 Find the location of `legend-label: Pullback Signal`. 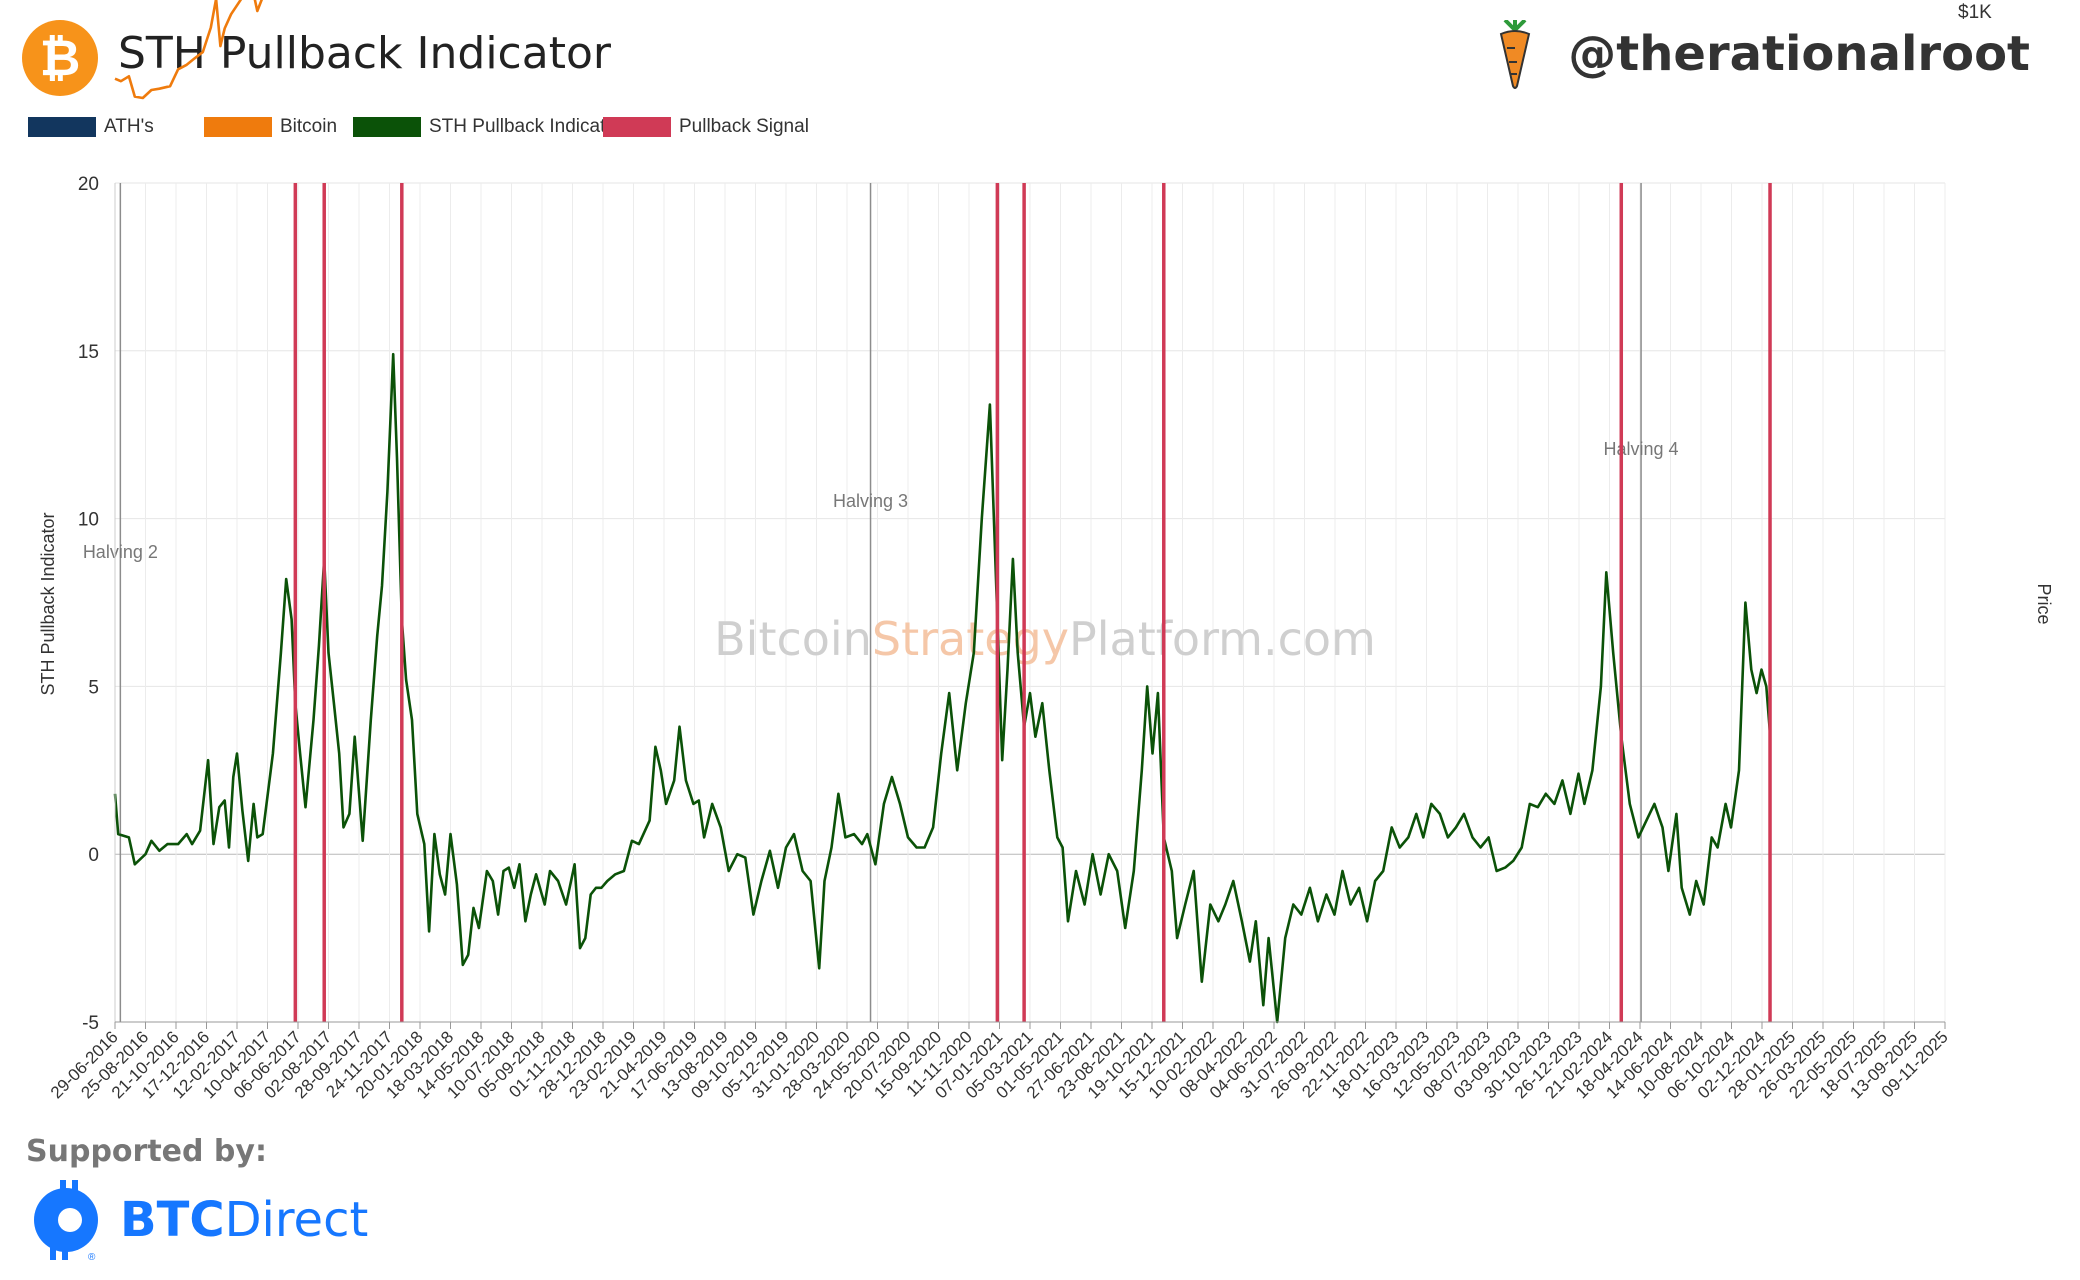

legend-label: Pullback Signal is located at coordinates (744, 126).